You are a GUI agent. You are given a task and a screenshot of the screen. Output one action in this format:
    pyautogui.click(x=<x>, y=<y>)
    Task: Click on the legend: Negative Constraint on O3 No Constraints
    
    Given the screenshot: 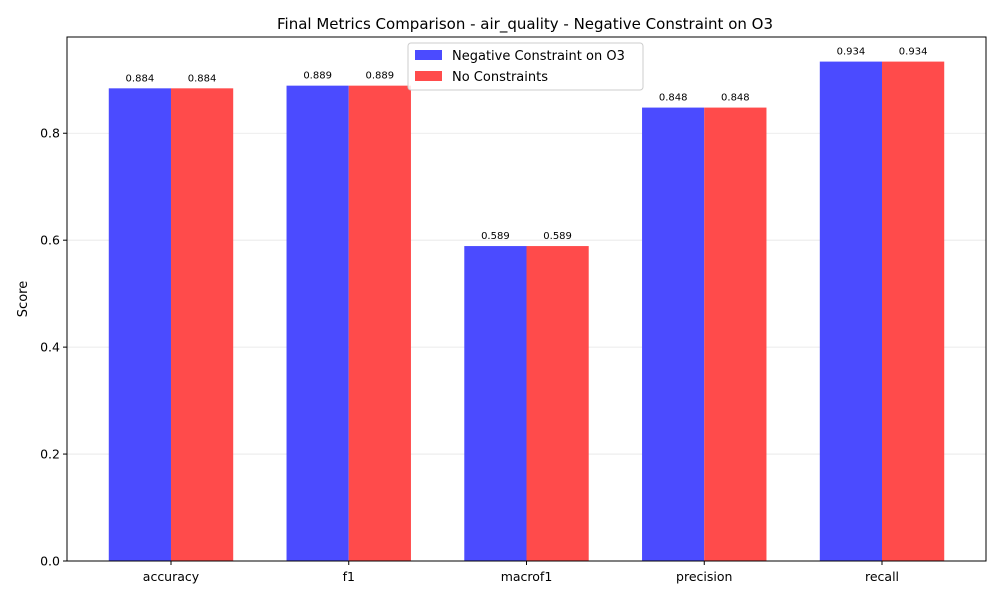 What is the action you would take?
    pyautogui.click(x=525, y=66)
    